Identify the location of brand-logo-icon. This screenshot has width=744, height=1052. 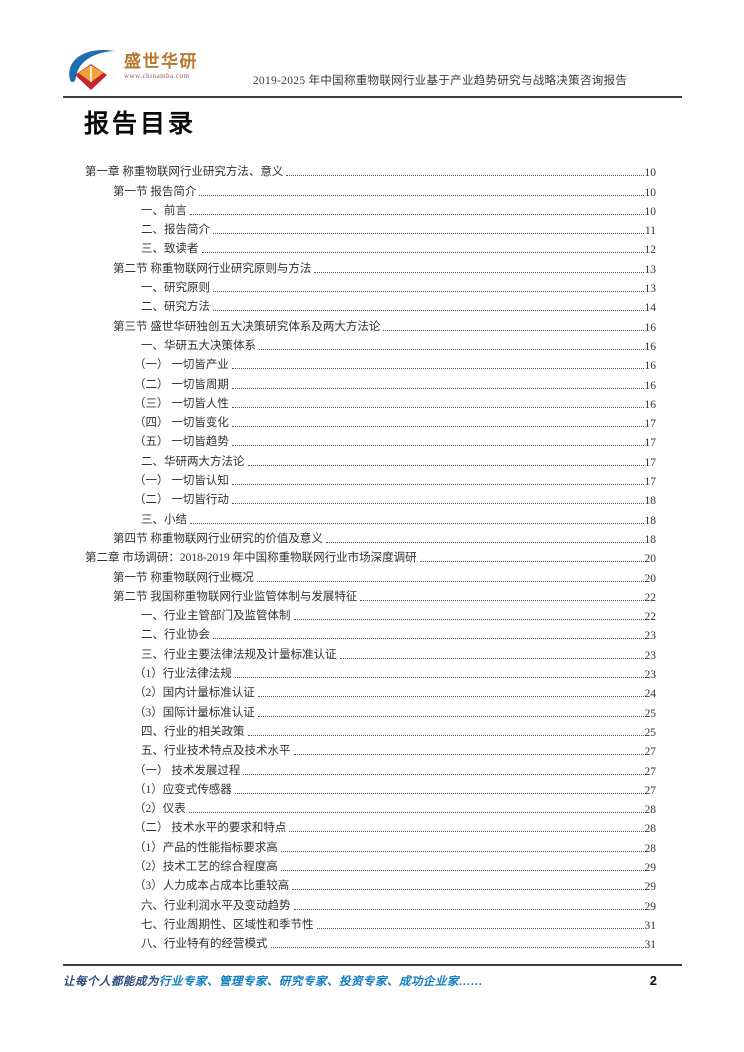
(92, 69).